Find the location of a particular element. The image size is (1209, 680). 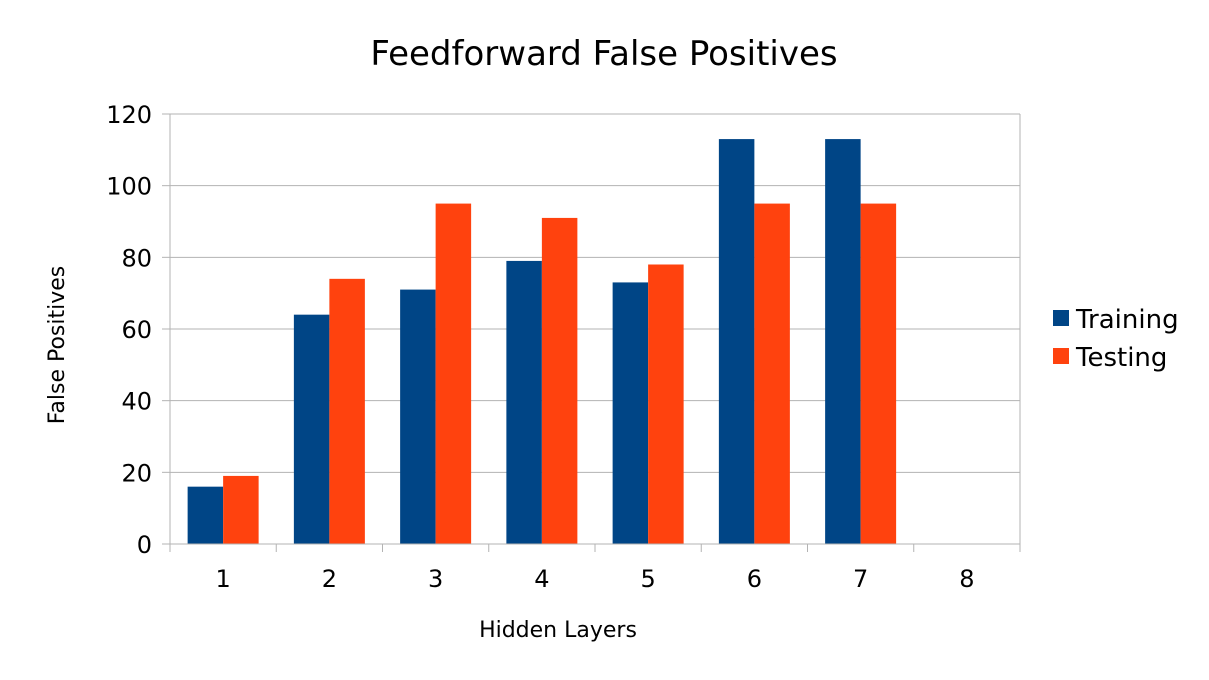

x-tick-label: 6 is located at coordinates (754, 579).